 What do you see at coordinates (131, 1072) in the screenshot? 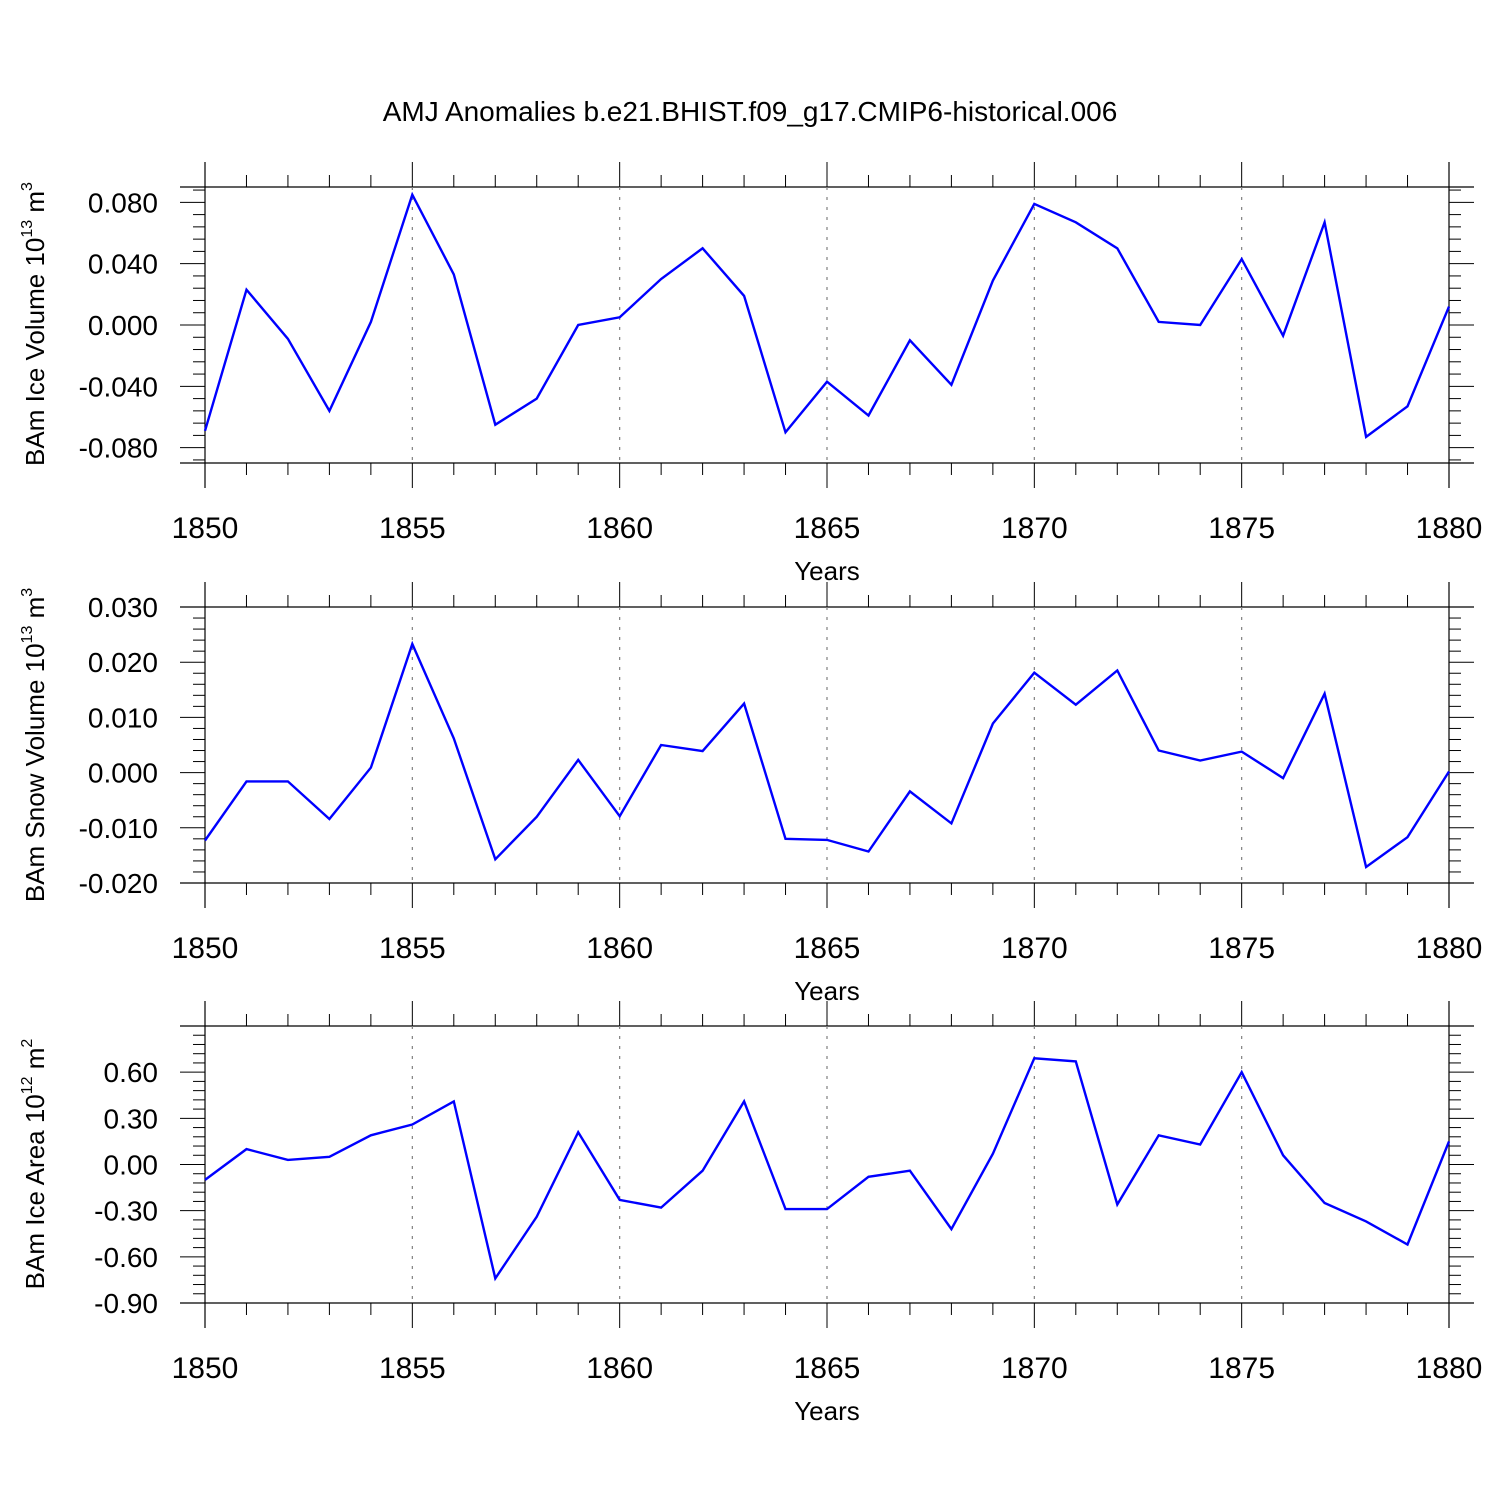
I see `y-tick-label: 0.60` at bounding box center [131, 1072].